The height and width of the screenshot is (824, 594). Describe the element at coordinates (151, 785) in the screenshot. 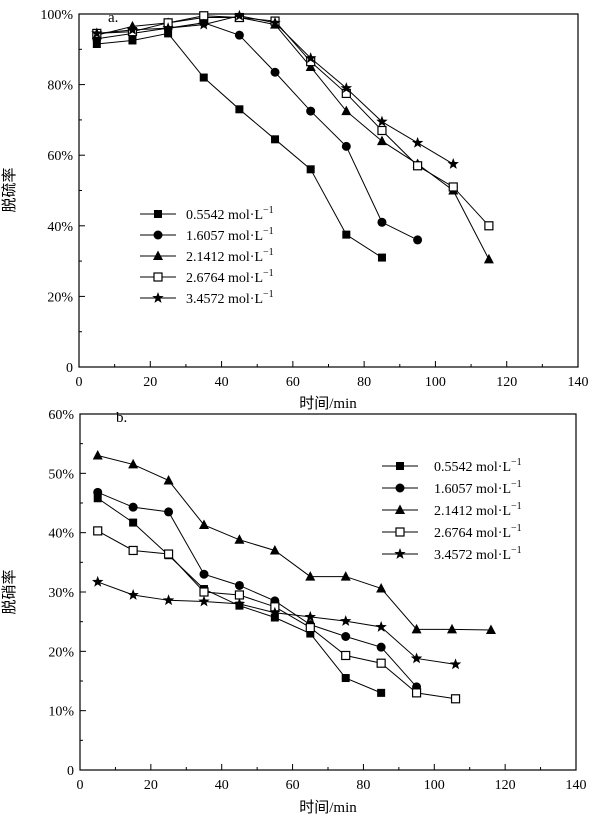

I see `x-tick-label: 20` at that location.